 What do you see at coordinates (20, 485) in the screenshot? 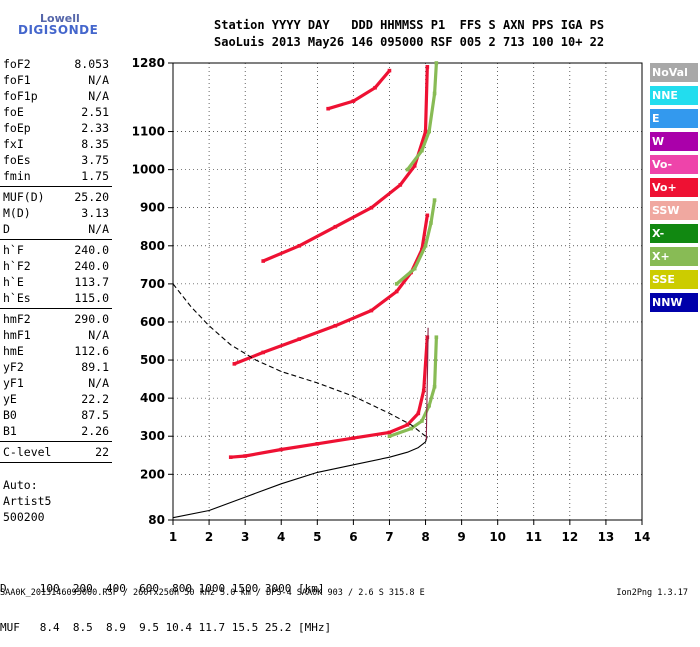
I see `auto-label: Auto:` at bounding box center [20, 485].